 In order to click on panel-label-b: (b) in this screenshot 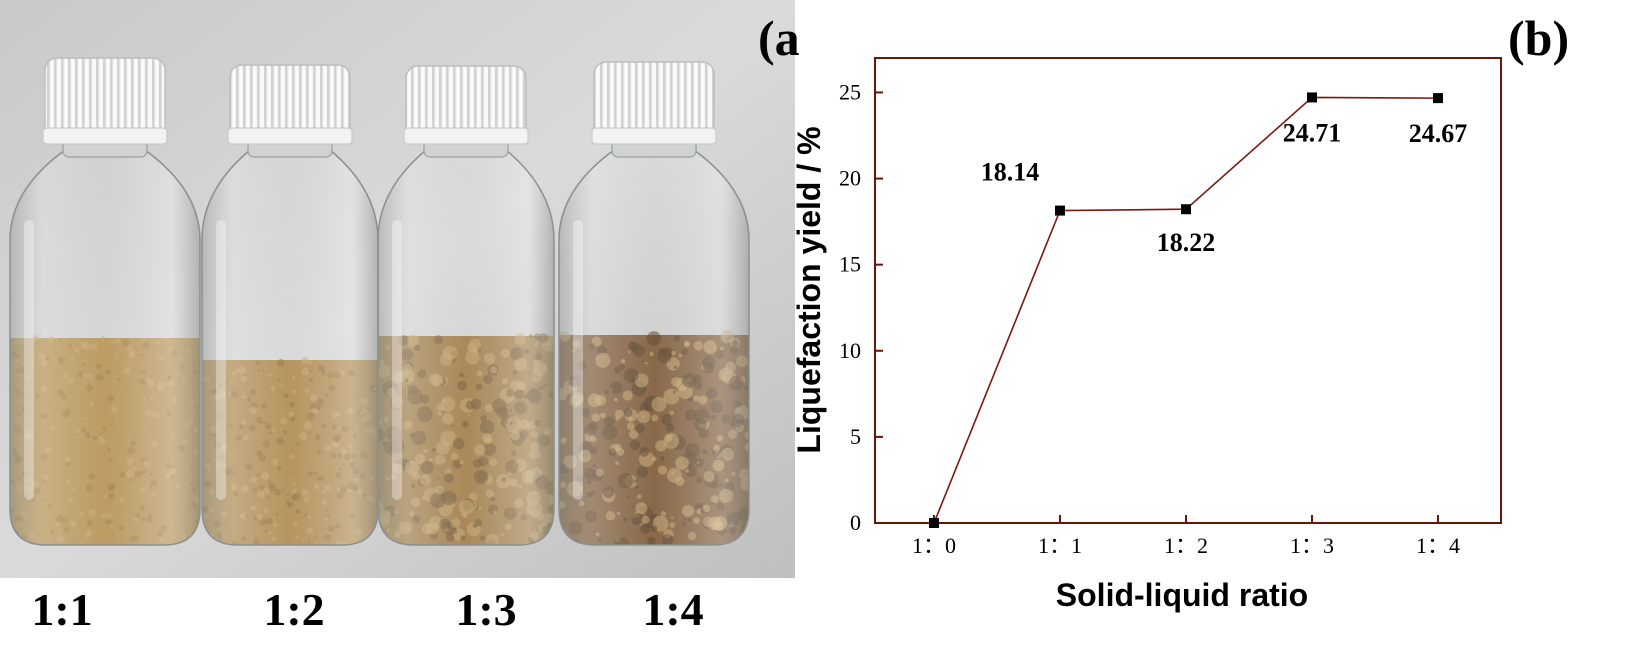, I will do `click(1538, 38)`.